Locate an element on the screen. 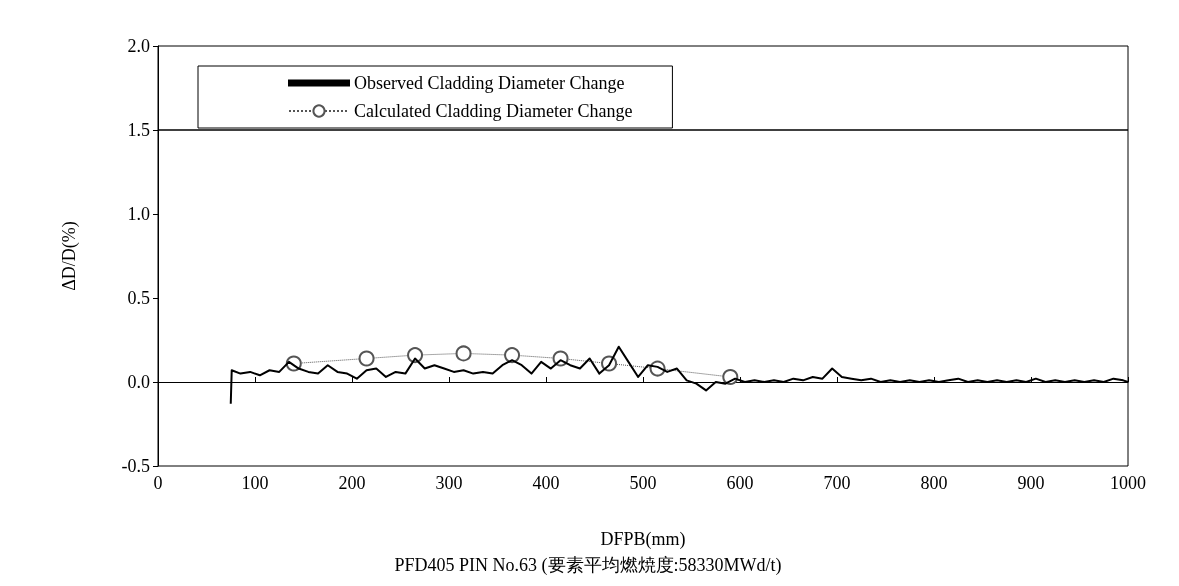  x-tick-label: 800 is located at coordinates (934, 483).